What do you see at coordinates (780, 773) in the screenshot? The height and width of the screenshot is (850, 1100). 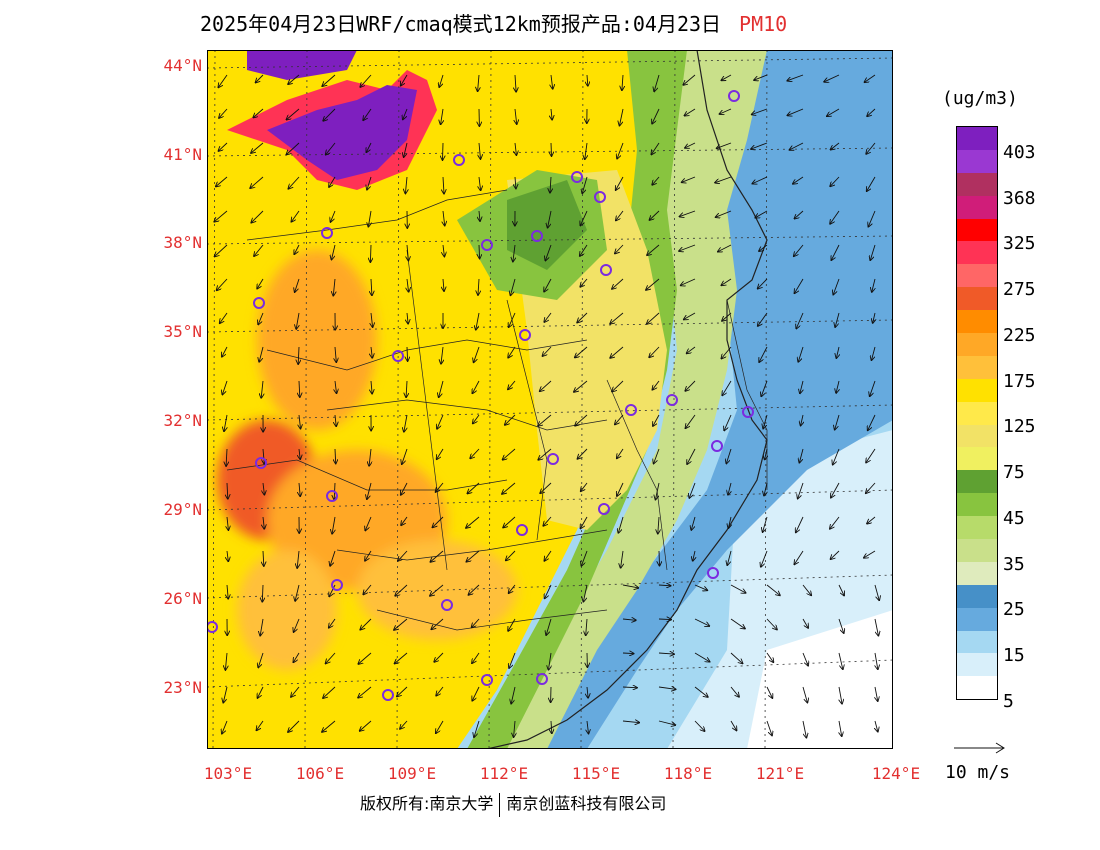 I see `lon-label-121: 121°E` at bounding box center [780, 773].